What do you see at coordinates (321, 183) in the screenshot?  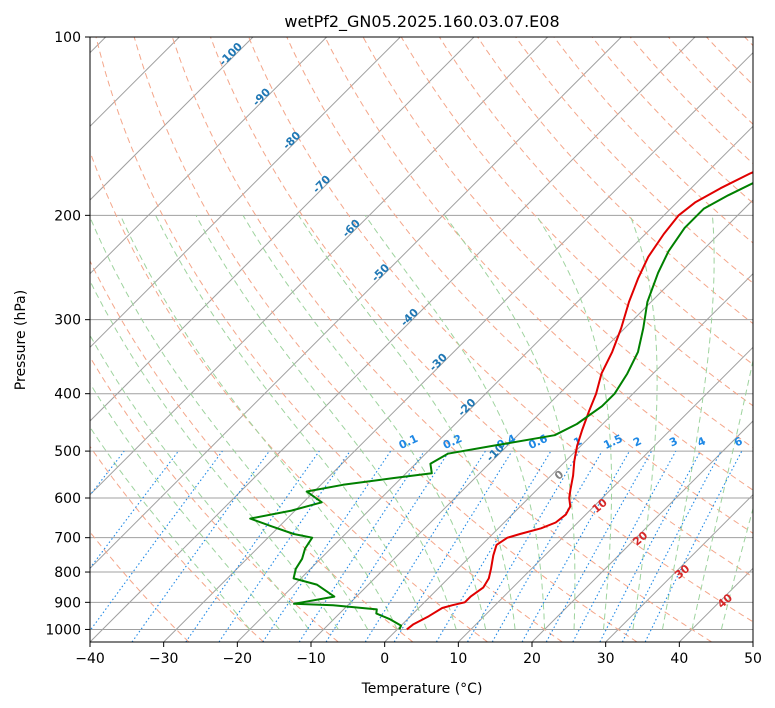 I see `isotherm-label: -70` at bounding box center [321, 183].